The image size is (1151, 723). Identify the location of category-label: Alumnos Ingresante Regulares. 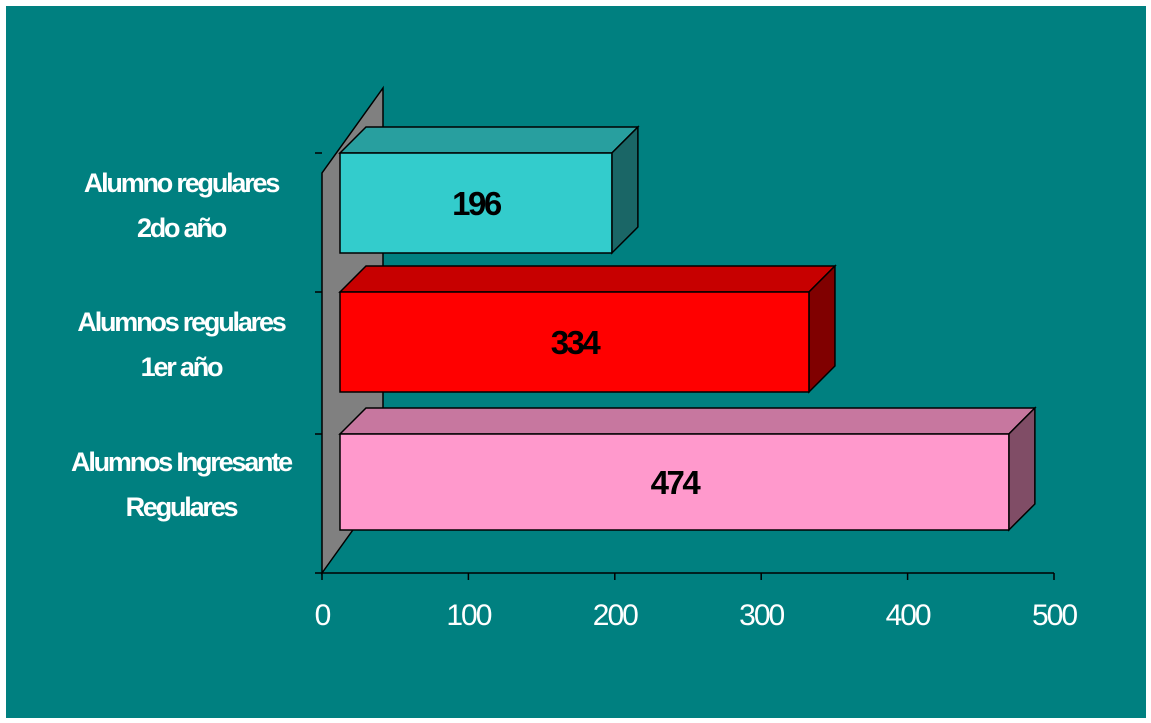
(182, 484).